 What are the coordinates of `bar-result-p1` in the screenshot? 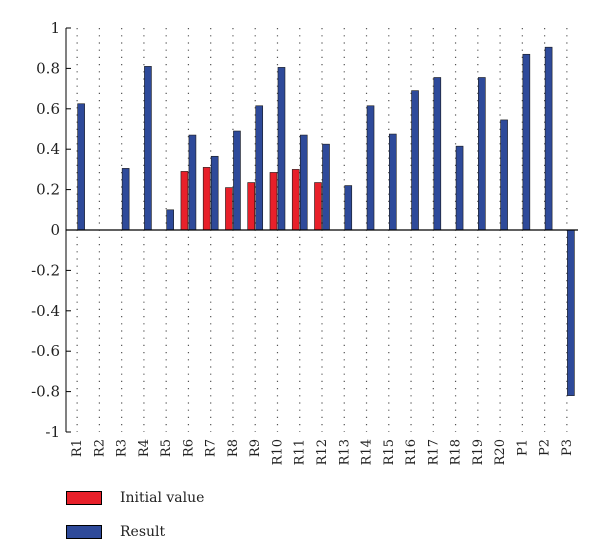 It's located at (526, 142).